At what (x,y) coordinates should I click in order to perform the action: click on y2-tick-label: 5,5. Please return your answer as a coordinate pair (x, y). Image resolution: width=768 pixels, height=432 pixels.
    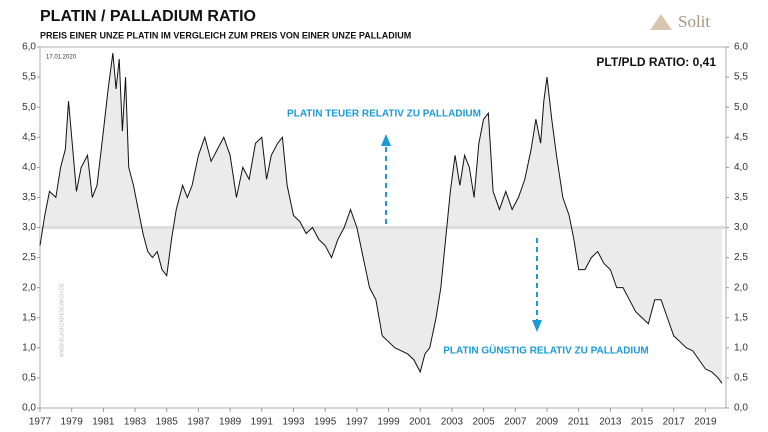
    Looking at the image, I should click on (741, 77).